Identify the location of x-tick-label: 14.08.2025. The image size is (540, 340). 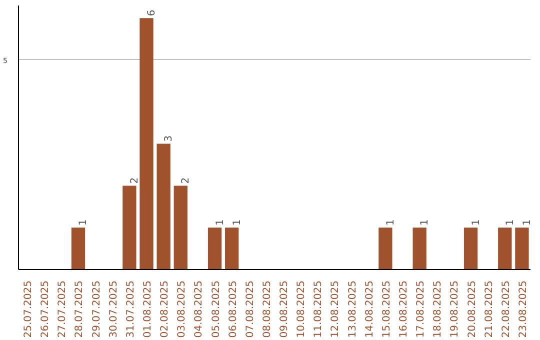
(370, 309).